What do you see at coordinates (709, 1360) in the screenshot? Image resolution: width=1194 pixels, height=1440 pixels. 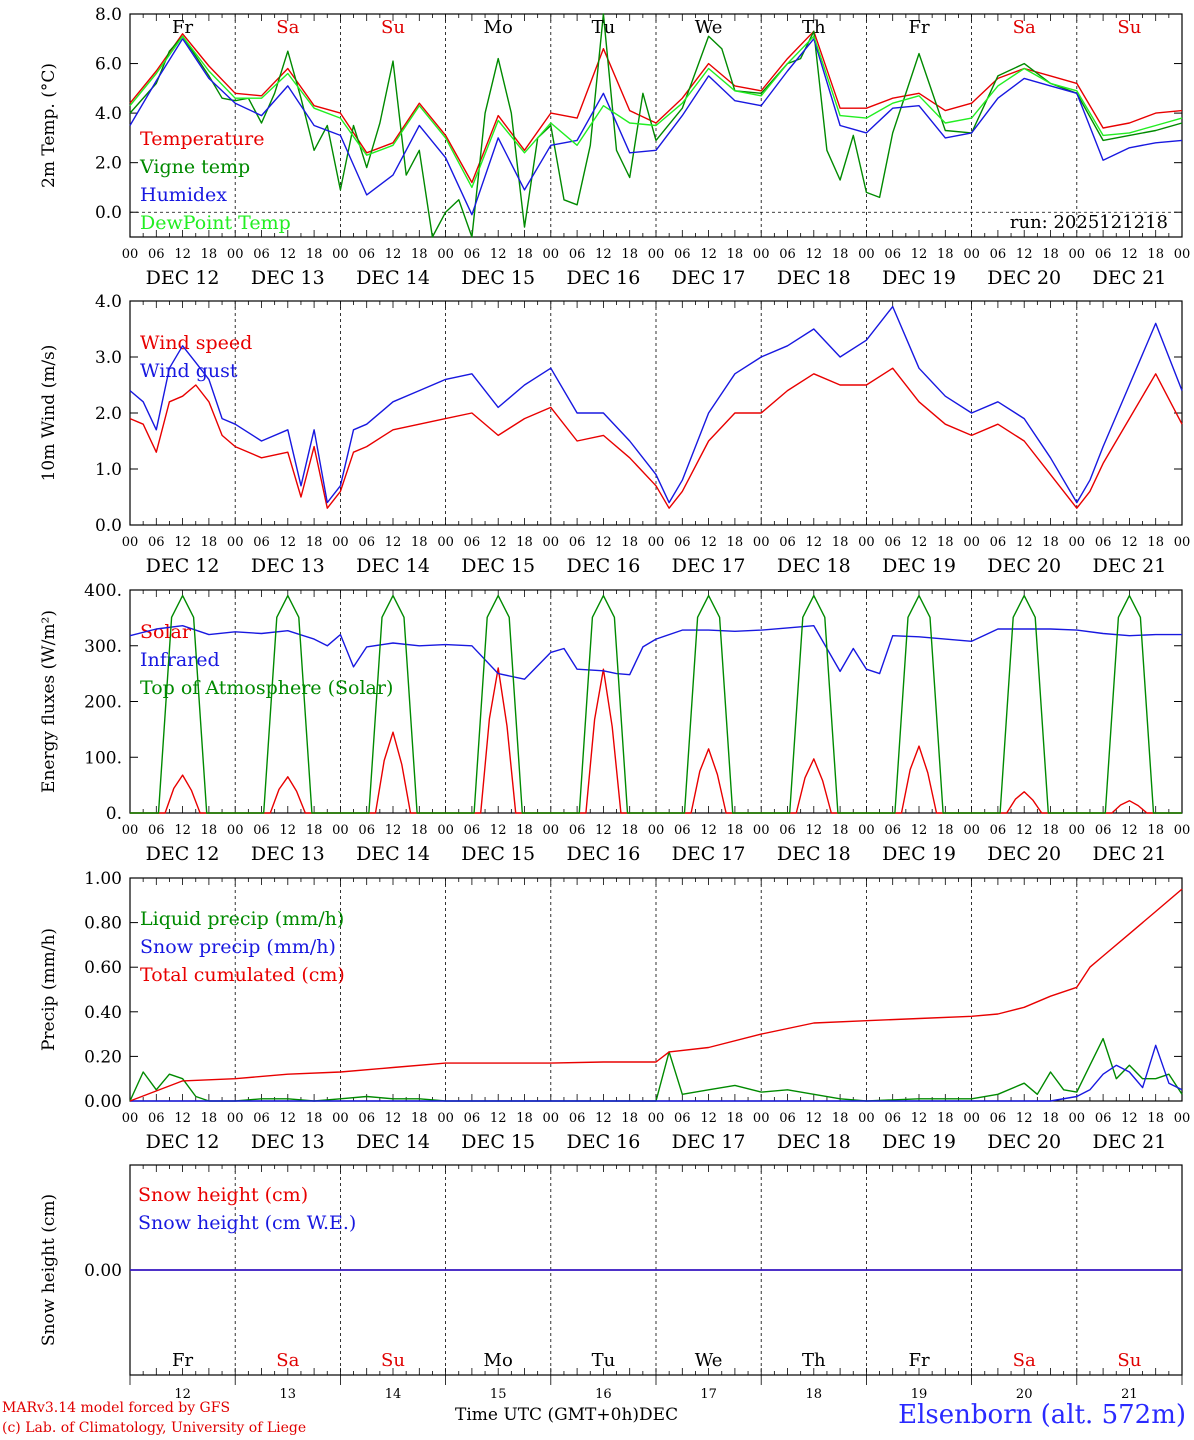 I see `weekday-label-bottom: We` at bounding box center [709, 1360].